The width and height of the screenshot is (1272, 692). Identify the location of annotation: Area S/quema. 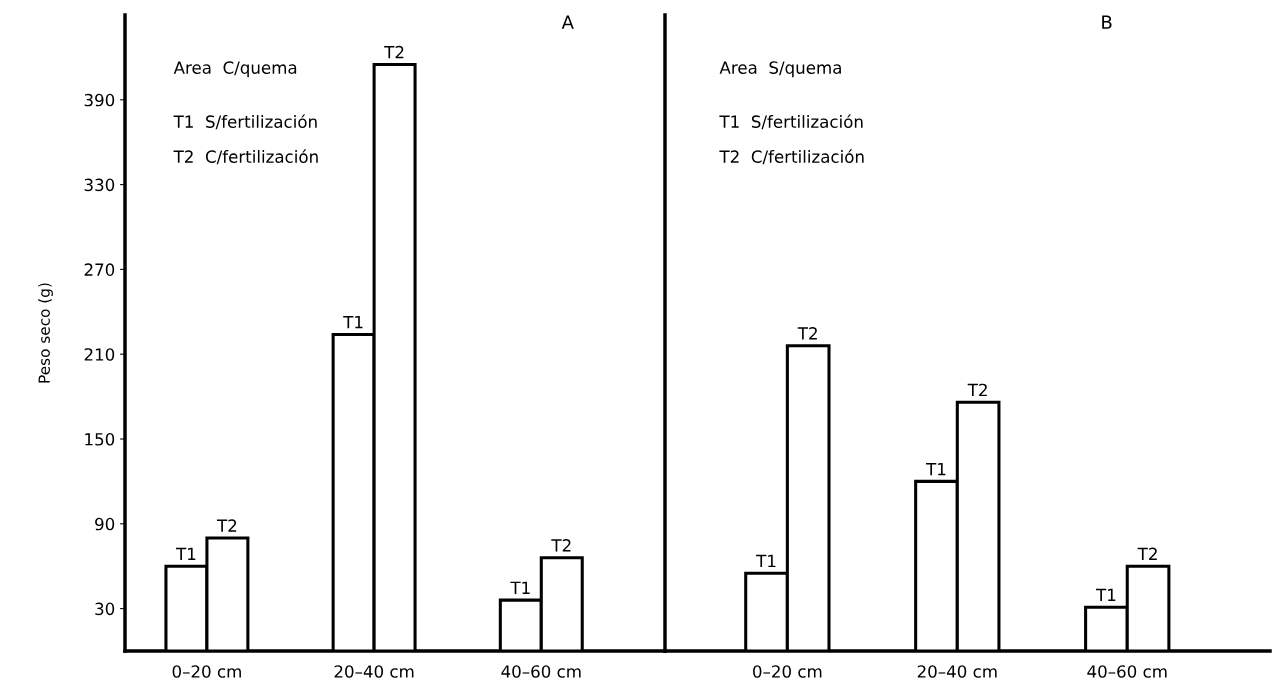
(780, 69).